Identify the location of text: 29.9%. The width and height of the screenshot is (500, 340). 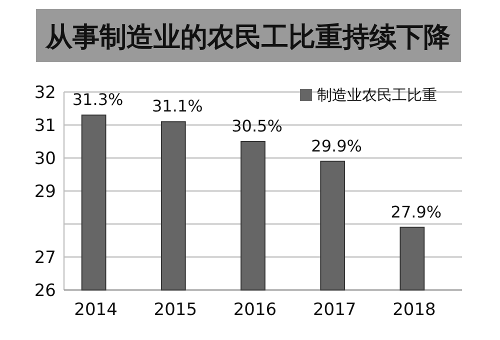
(336, 146).